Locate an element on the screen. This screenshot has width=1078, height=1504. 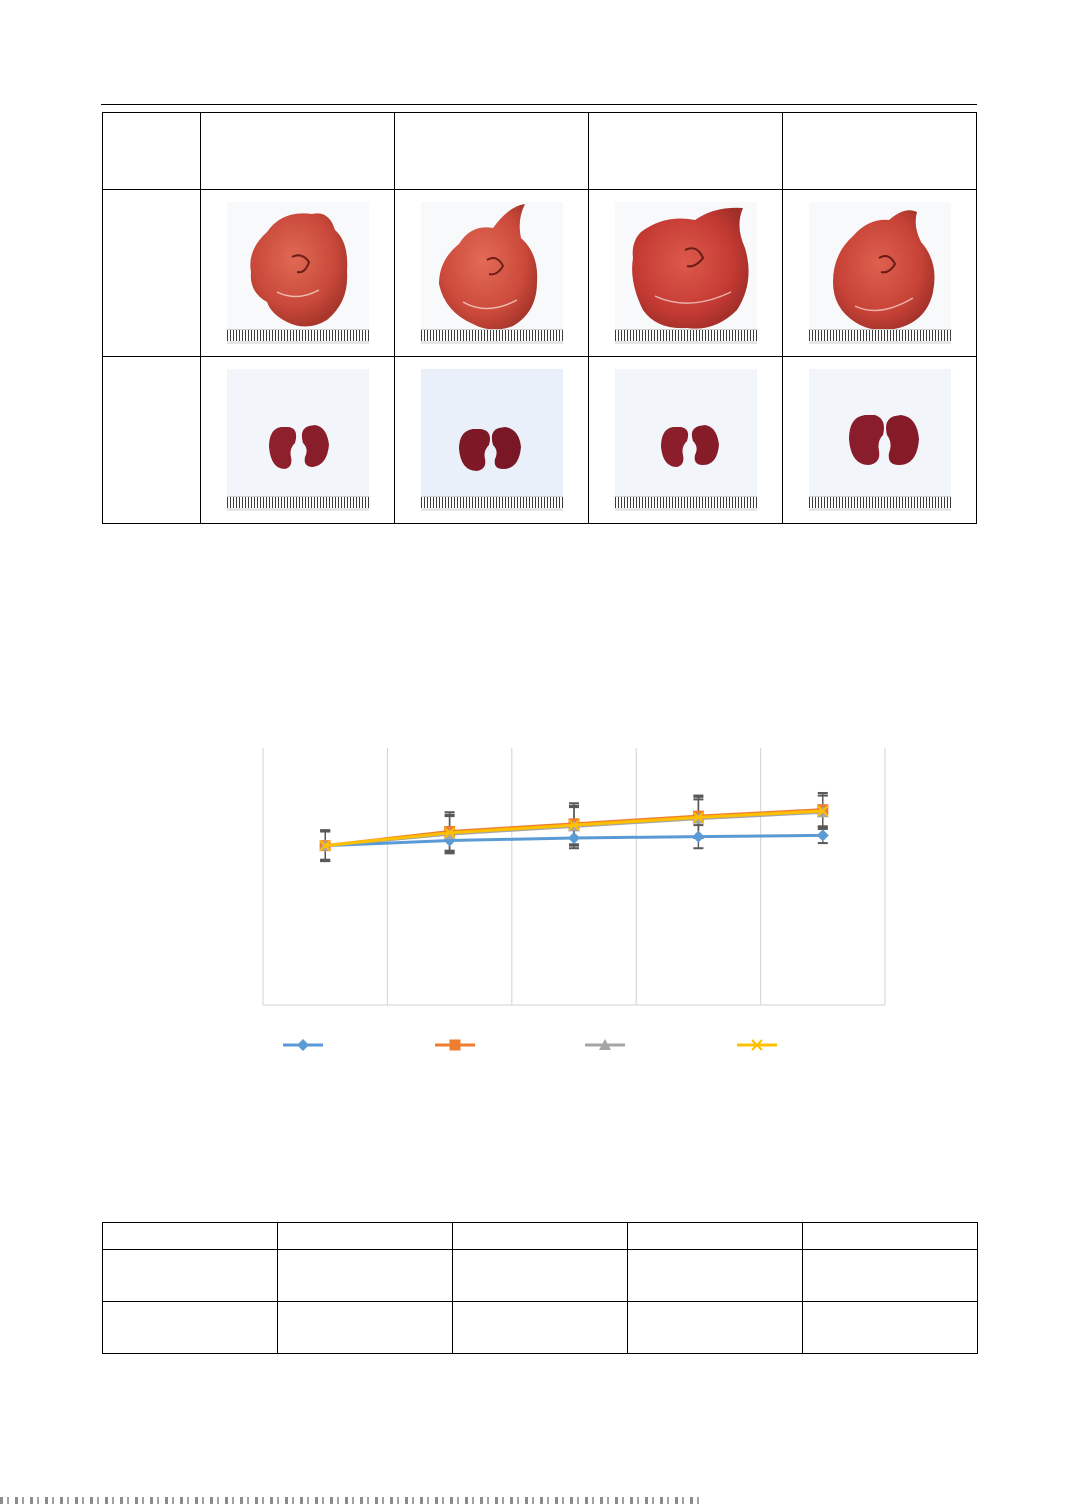
kidney-row is located at coordinates (539, 440).